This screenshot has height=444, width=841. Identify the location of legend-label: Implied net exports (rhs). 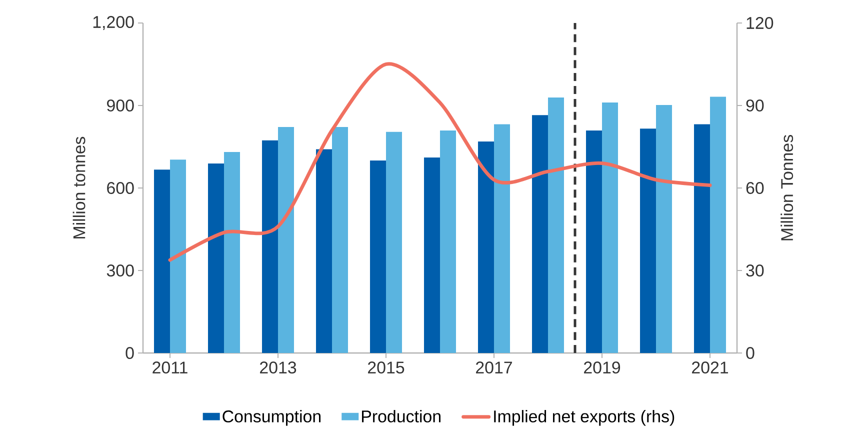
(584, 418).